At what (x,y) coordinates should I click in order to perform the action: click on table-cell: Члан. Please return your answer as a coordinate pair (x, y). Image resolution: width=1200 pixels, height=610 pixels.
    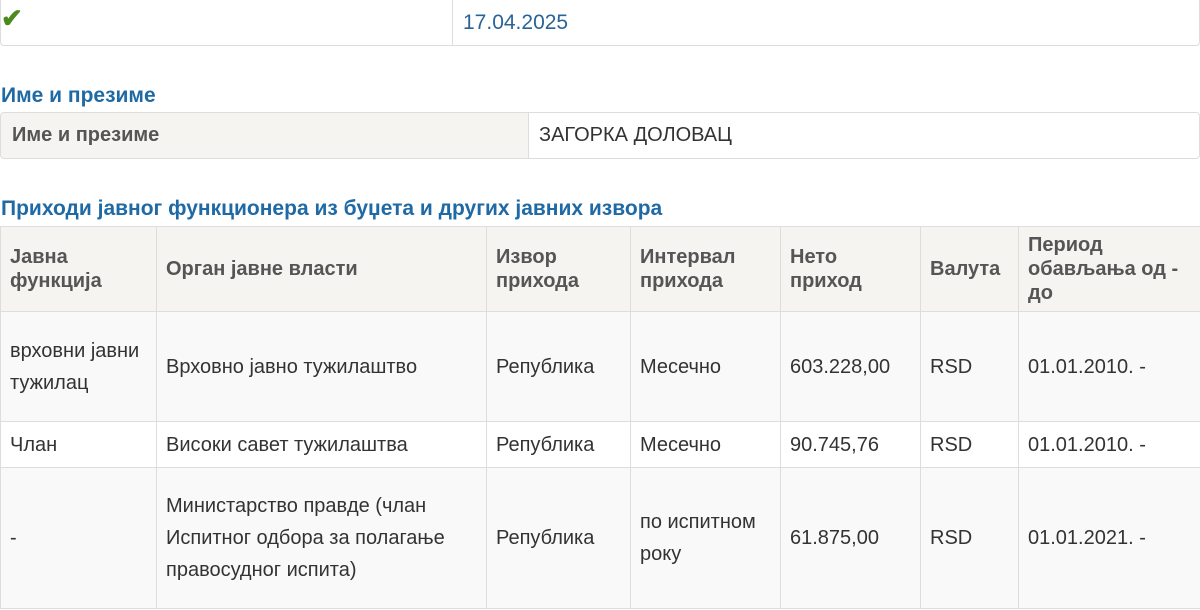
    Looking at the image, I should click on (78, 444).